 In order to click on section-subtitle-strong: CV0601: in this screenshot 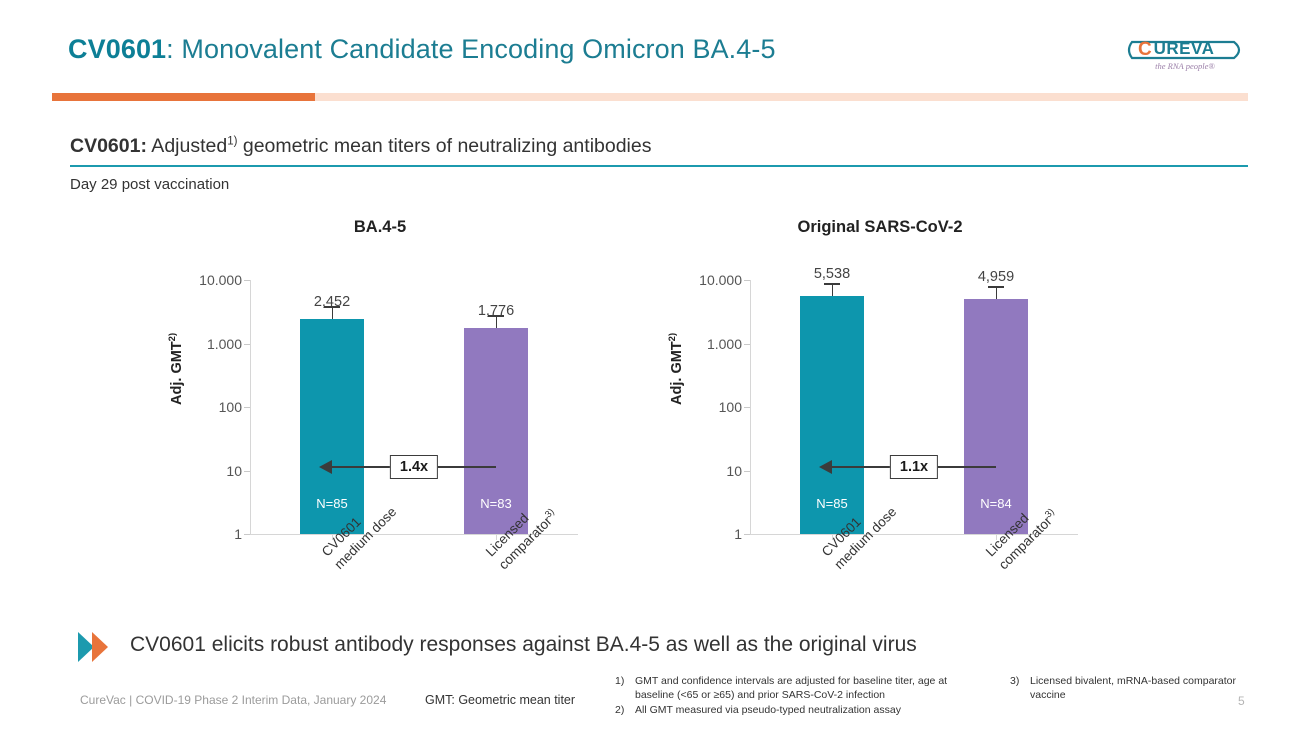, I will do `click(108, 146)`.